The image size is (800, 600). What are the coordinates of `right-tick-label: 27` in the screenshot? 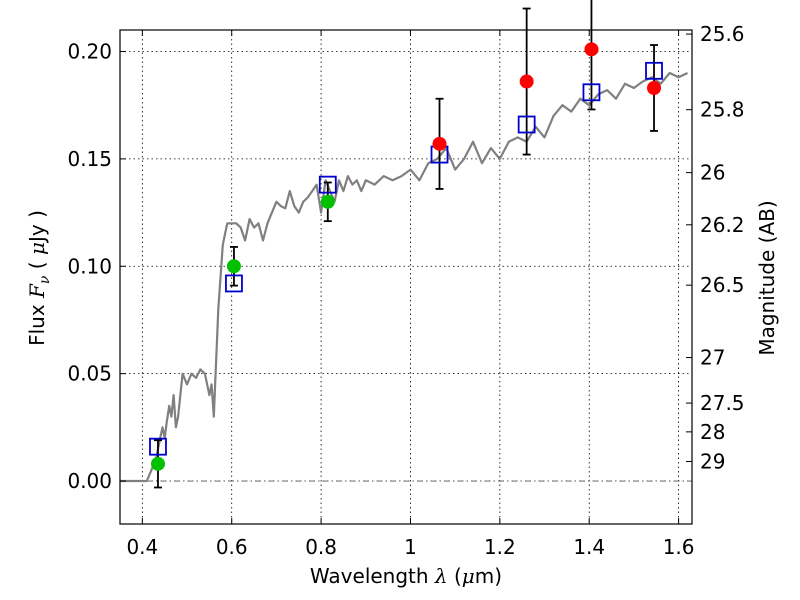 It's located at (712, 358).